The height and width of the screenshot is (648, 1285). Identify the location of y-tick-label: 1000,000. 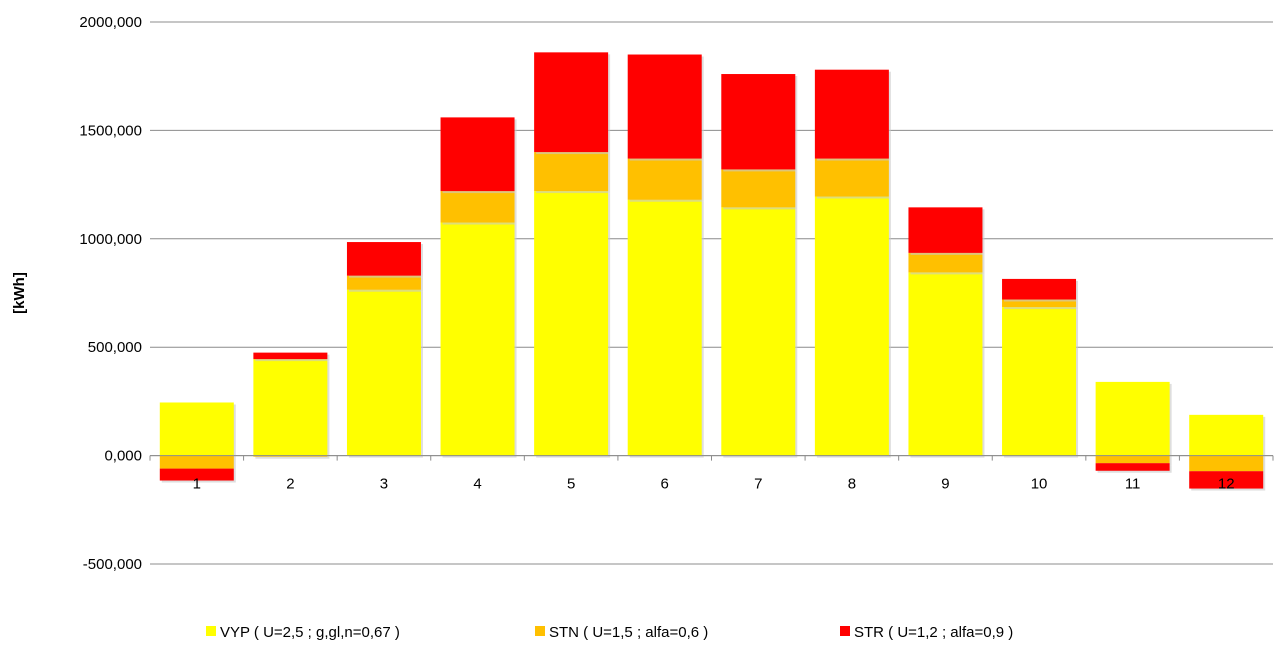
(110, 239).